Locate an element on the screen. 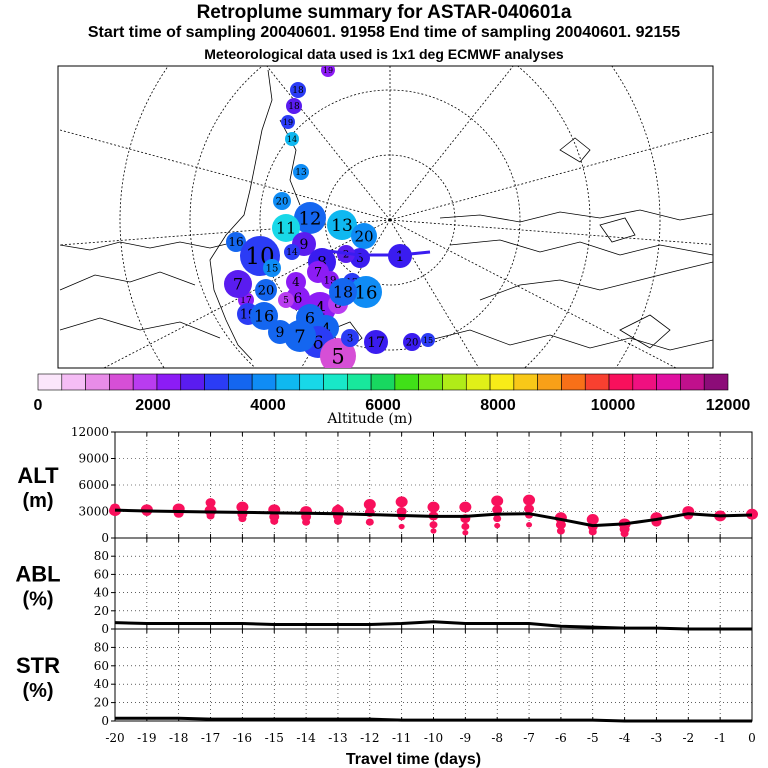  x-tick-label: -19 is located at coordinates (146, 738).